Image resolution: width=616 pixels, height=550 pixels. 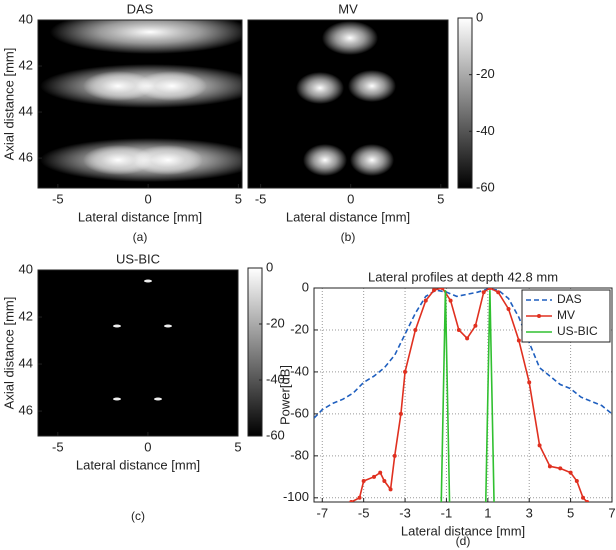 What do you see at coordinates (299, 370) in the screenshot?
I see `y-tick-label: -40` at bounding box center [299, 370].